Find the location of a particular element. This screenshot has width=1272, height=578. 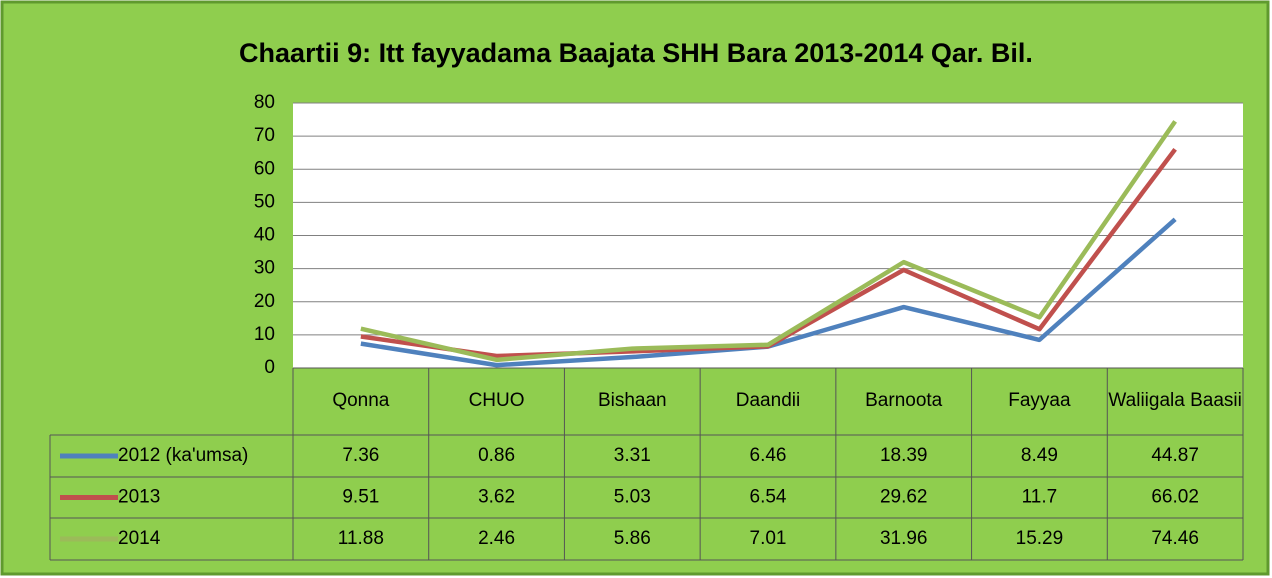

table-value: 0.86 is located at coordinates (496, 455).